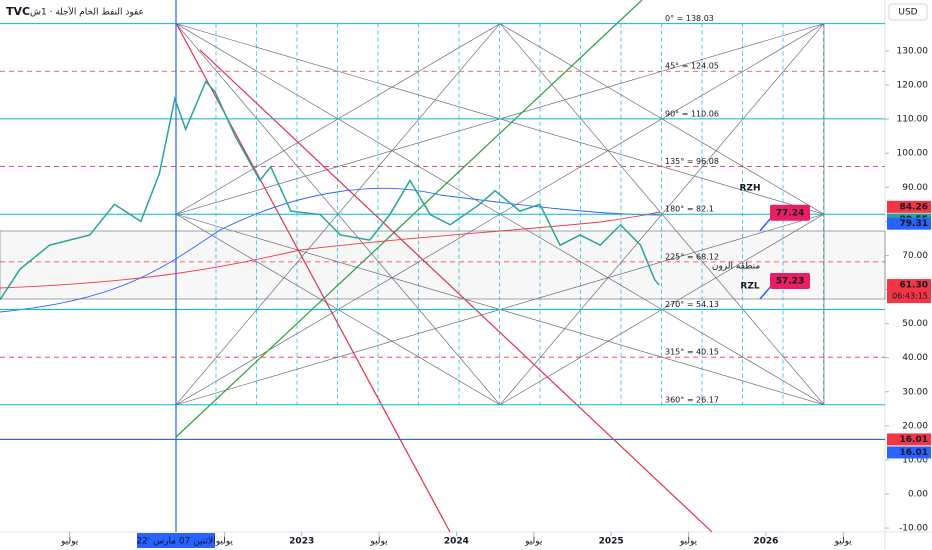 The width and height of the screenshot is (932, 550). I want to click on x-tick-label: 2025, so click(611, 542).